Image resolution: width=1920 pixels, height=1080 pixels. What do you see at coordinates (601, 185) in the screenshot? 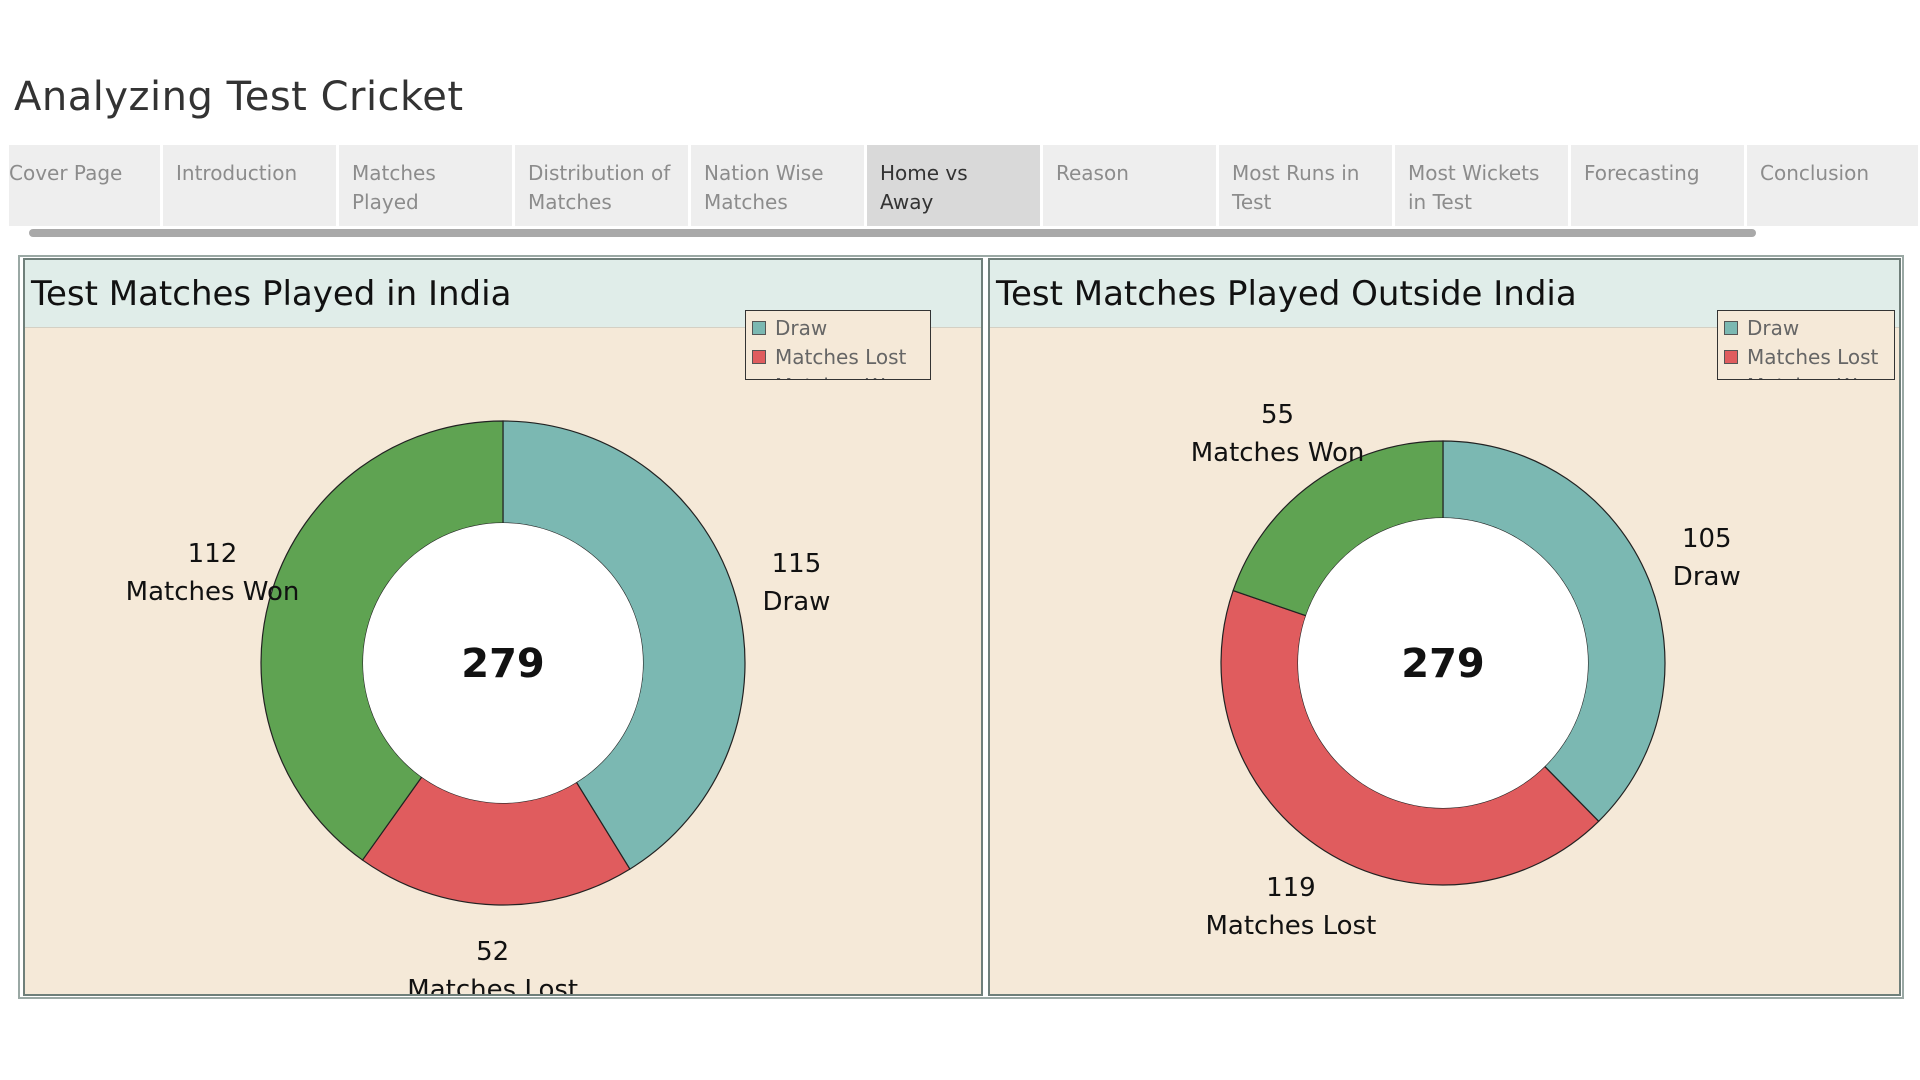
I see `tab-distribution-of-matches: Distribution of Matches` at bounding box center [601, 185].